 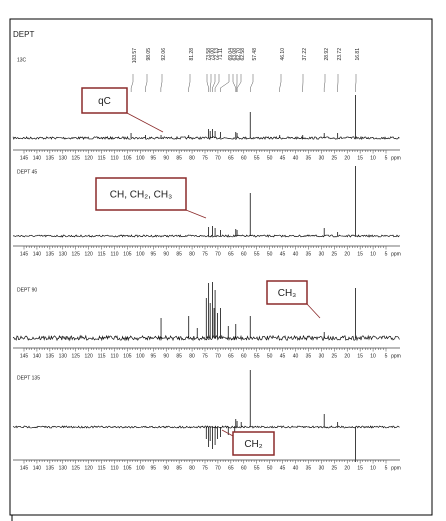 I want to click on peak-label: 103.57, so click(x=135, y=56).